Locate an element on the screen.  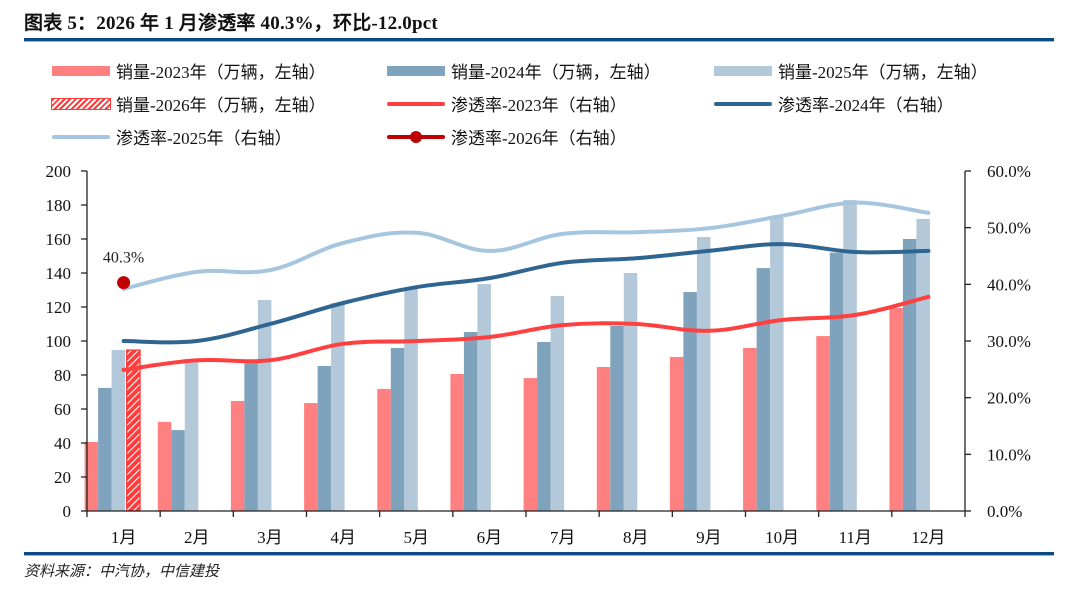
y-tick-label-left: 40 is located at coordinates (62, 443).